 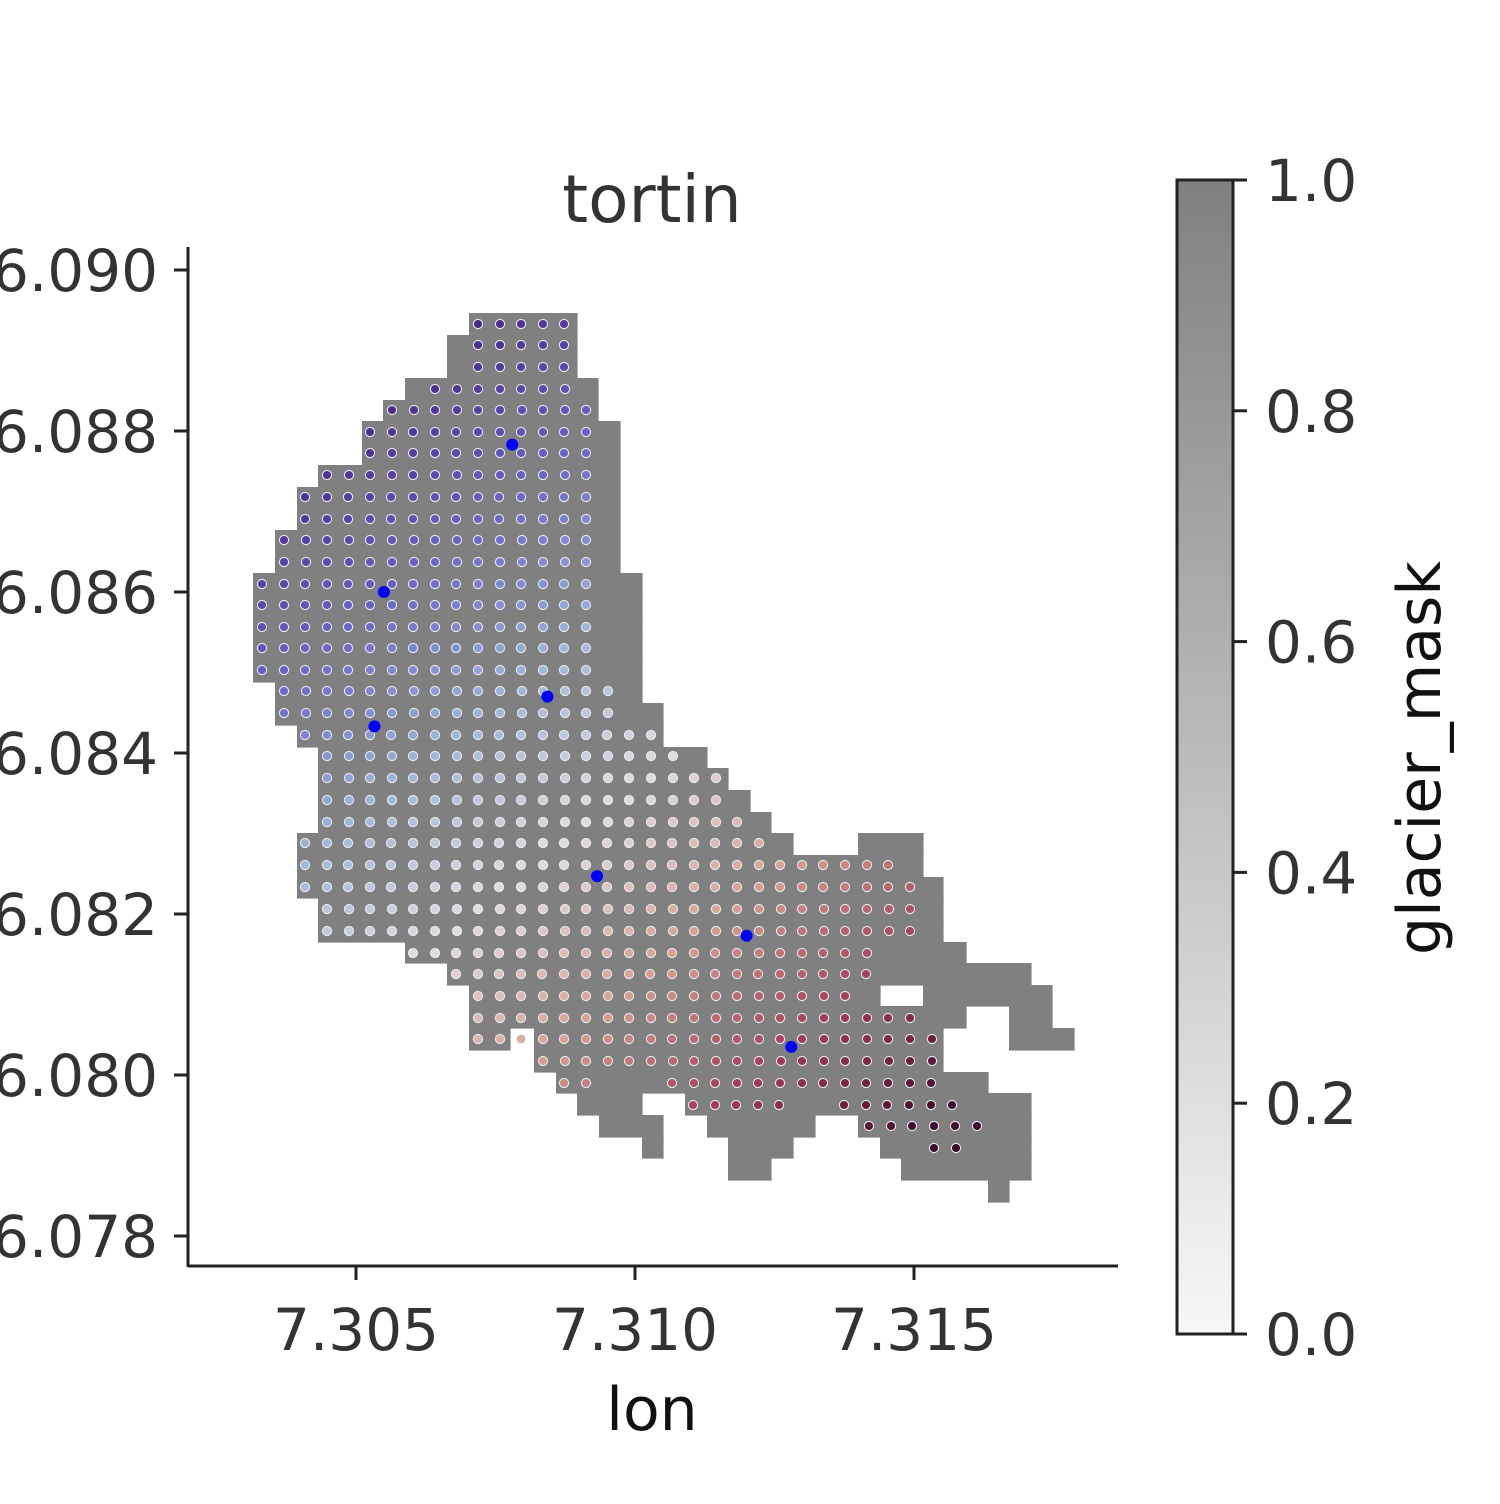 I want to click on colorbar-ticks: 0.0 0.2 0.4 0.6 0.8 1.0, so click(x=1295, y=758).